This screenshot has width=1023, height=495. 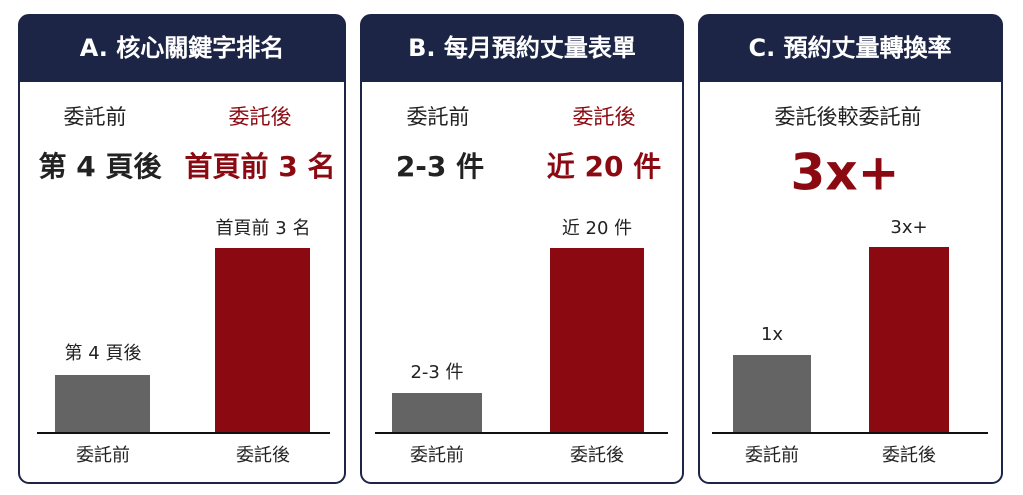 What do you see at coordinates (263, 228) in the screenshot?
I see `bar-label: 首頁前 3 名` at bounding box center [263, 228].